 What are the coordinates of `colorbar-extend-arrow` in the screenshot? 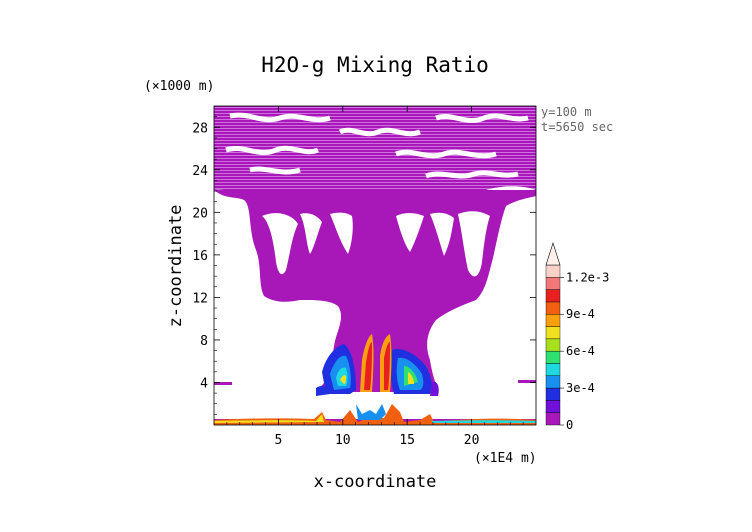 It's located at (553, 254).